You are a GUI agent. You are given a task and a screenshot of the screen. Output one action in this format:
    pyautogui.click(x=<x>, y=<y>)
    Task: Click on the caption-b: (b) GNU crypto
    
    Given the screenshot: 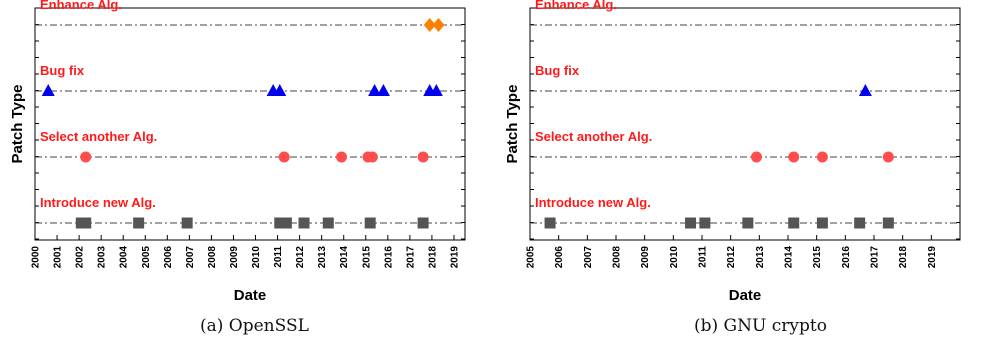 What is the action you would take?
    pyautogui.click(x=760, y=326)
    